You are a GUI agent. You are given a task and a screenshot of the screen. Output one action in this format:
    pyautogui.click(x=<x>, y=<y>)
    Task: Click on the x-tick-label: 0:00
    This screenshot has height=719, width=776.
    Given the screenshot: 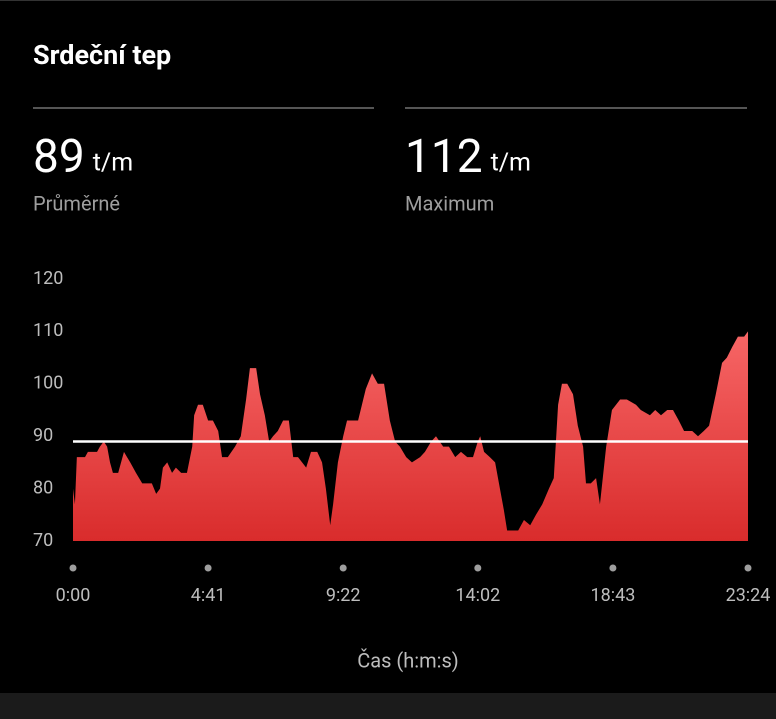 What is the action you would take?
    pyautogui.click(x=73, y=595)
    